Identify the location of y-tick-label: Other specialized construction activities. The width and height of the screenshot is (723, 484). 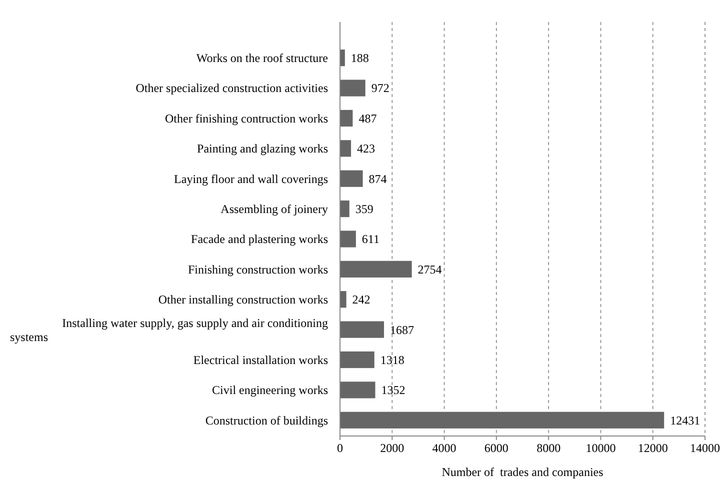
(232, 88).